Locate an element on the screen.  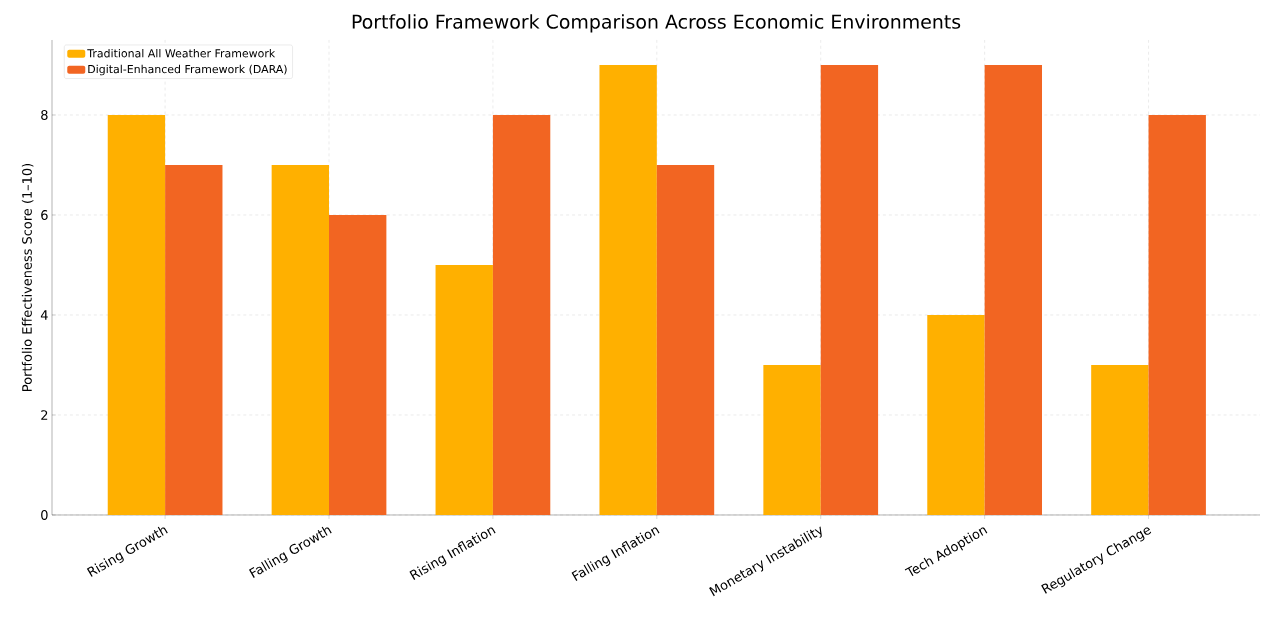
y-axis-title: Portfolio Effectiveness Score (1–10) is located at coordinates (27, 277).